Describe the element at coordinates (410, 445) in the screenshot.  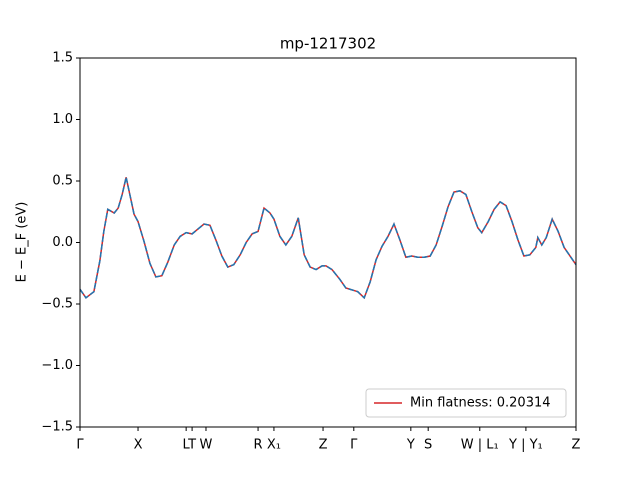
I see `x-tick-label: Y` at that location.